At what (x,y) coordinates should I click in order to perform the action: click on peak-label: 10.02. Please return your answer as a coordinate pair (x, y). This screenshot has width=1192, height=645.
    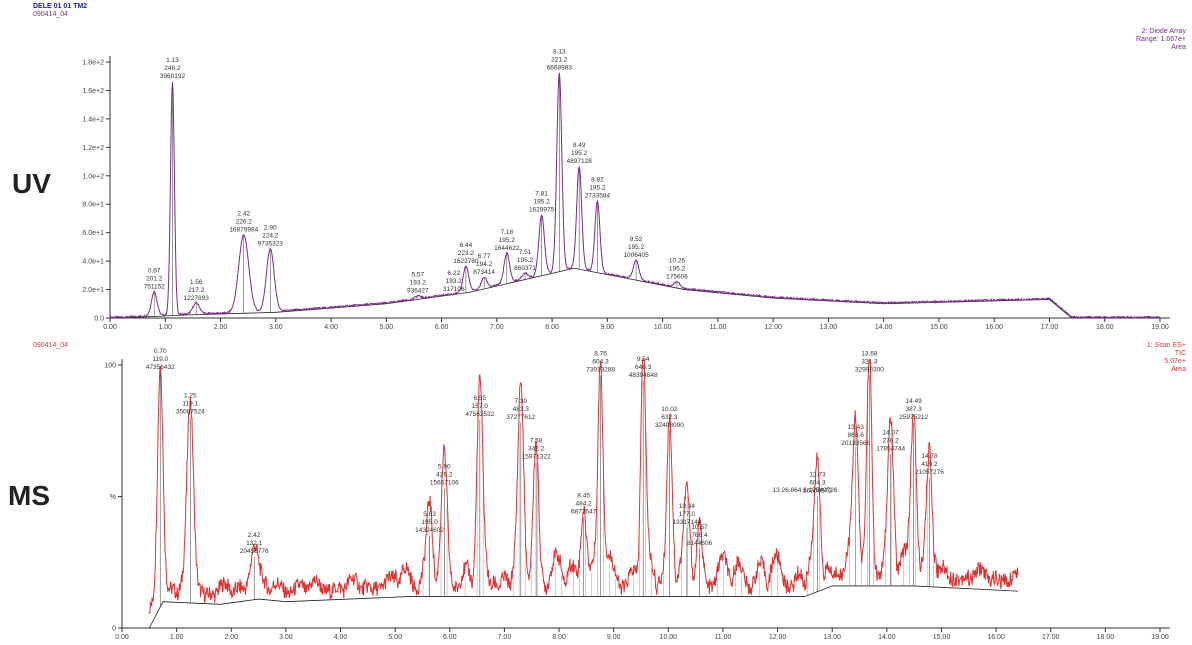
    Looking at the image, I should click on (669, 409).